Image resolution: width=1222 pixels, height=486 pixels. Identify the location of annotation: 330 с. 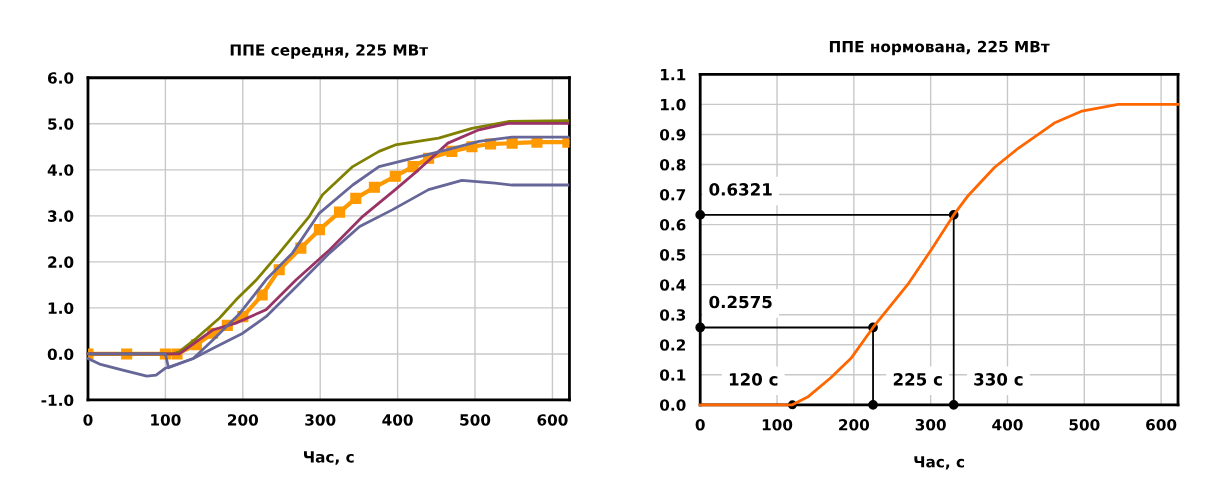
(998, 379).